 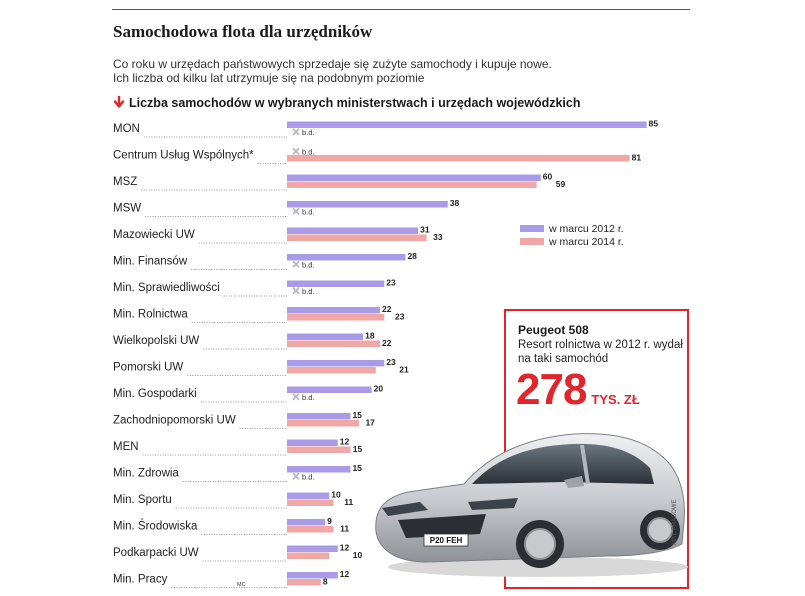 What do you see at coordinates (155, 394) in the screenshot?
I see `category-label-10: Min. Gospodarki` at bounding box center [155, 394].